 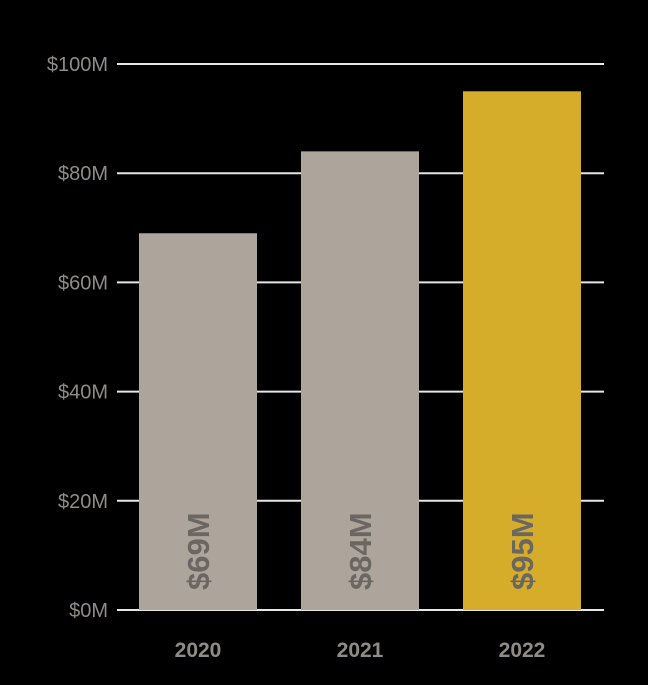 I want to click on bar-2021, so click(x=360, y=381).